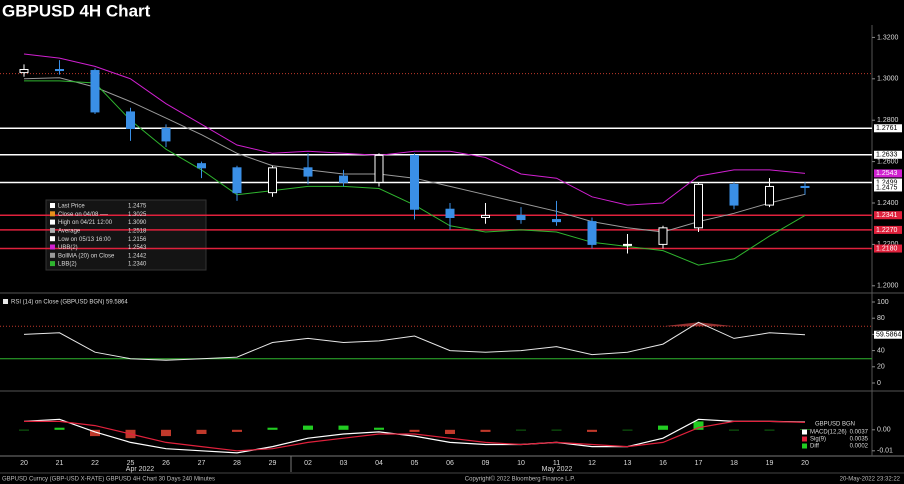 This screenshot has width=904, height=484. Describe the element at coordinates (828, 433) in the screenshot. I see `legend-text: MACD(12,26)` at that location.